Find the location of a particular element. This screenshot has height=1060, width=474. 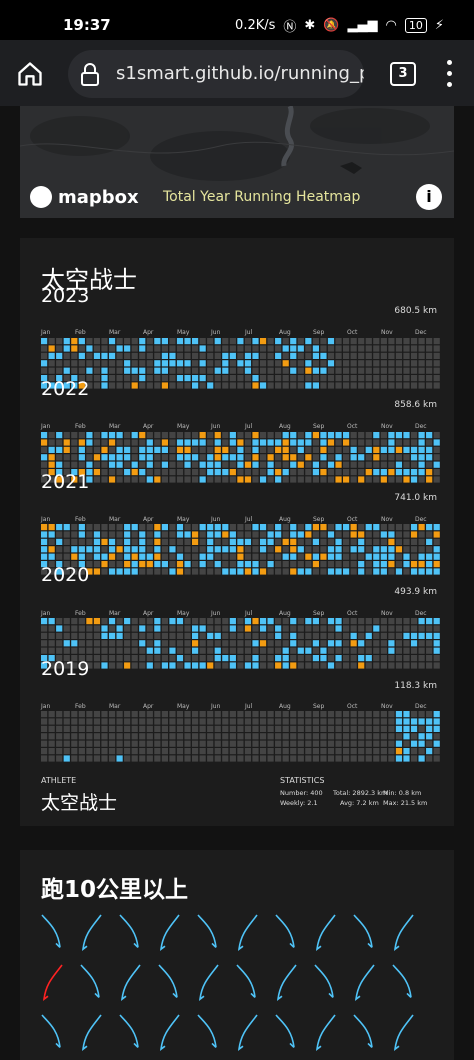

home-icon is located at coordinates (30, 74).